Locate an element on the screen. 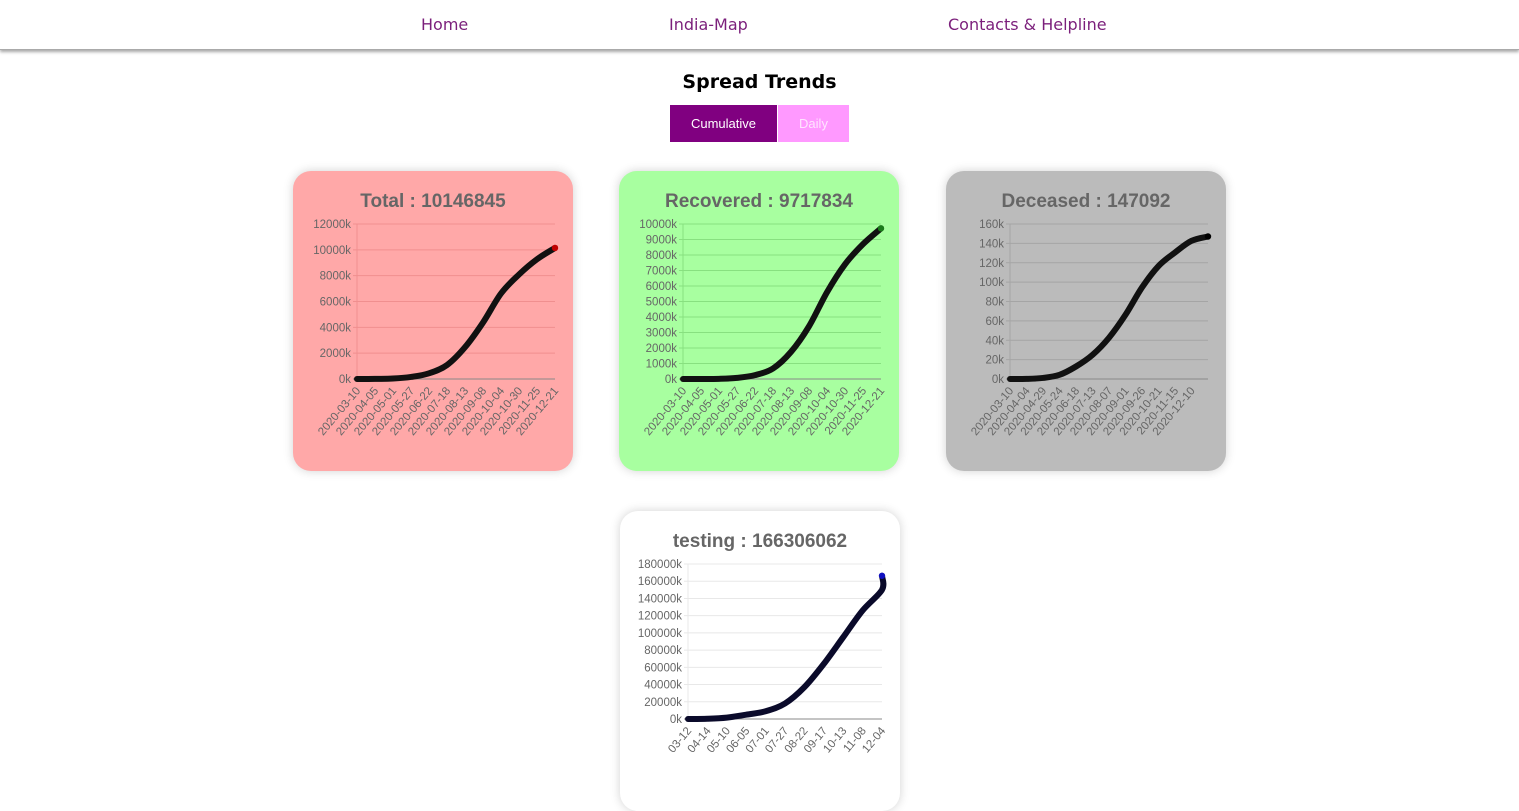 This screenshot has height=811, width=1519. card-title: Deceased : 147092 is located at coordinates (1086, 201).